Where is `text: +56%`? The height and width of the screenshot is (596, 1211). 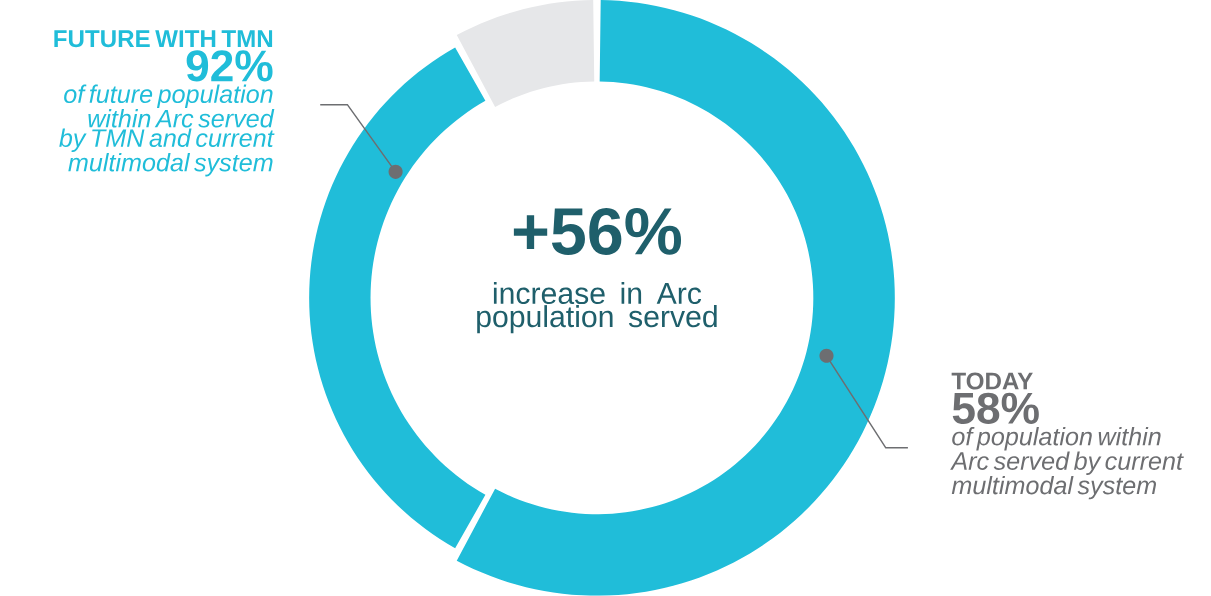
text: +56% is located at coordinates (597, 232).